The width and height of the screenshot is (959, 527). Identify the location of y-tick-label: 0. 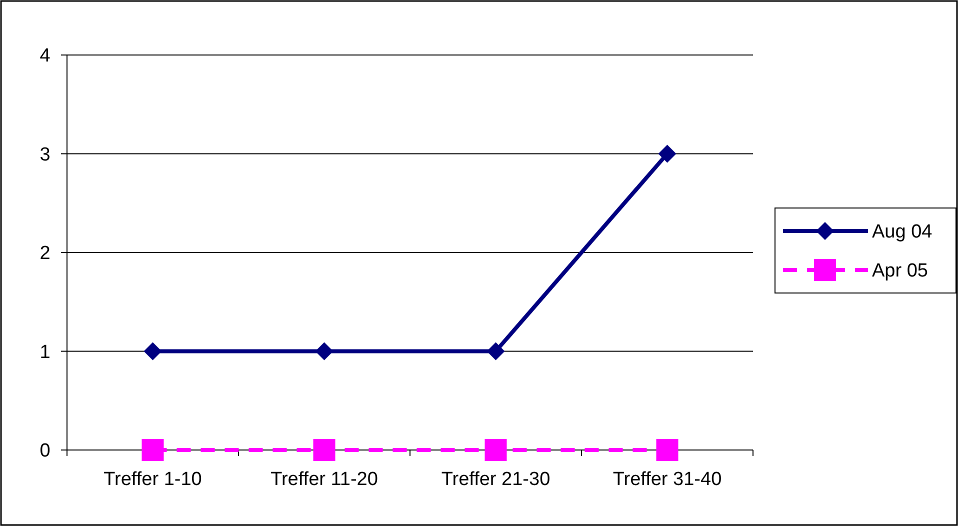
(45, 451).